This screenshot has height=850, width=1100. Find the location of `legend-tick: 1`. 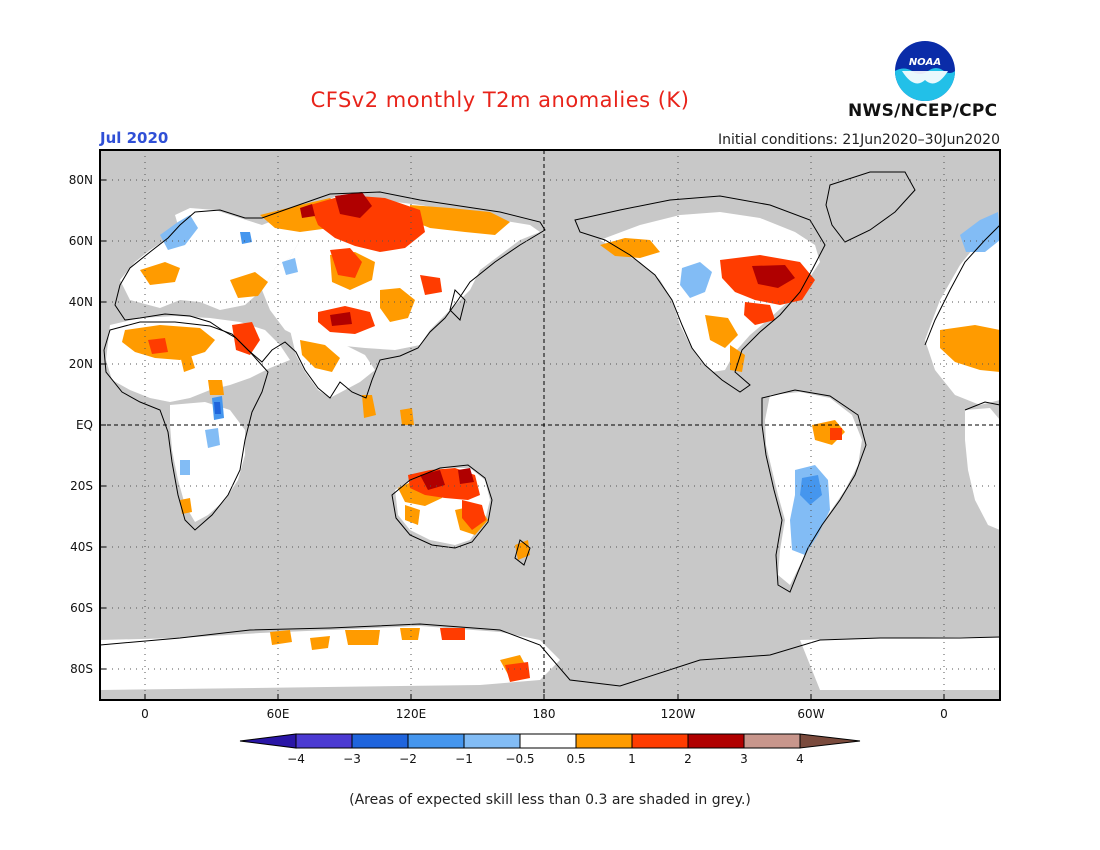

legend-tick: 1 is located at coordinates (632, 759).